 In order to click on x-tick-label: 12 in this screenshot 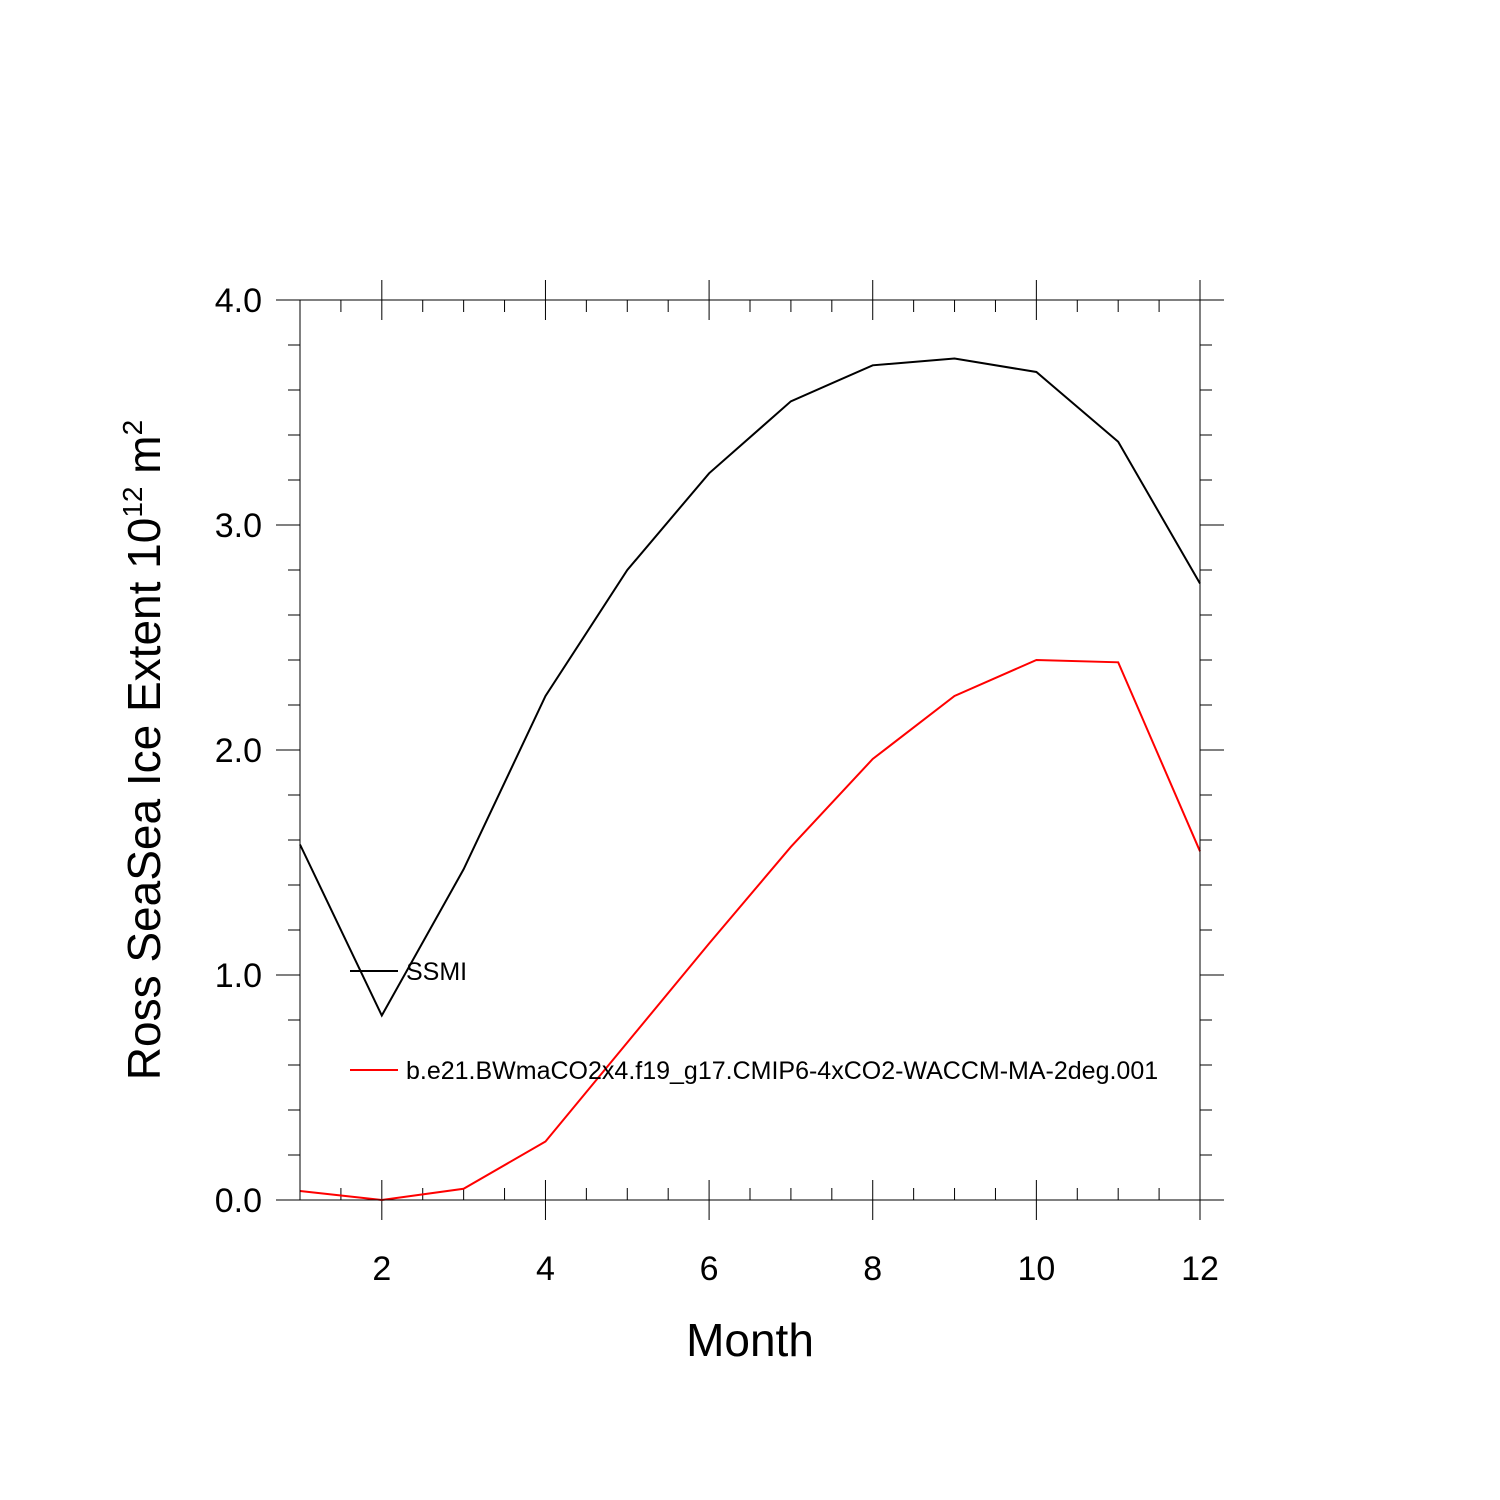, I will do `click(1200, 1269)`.